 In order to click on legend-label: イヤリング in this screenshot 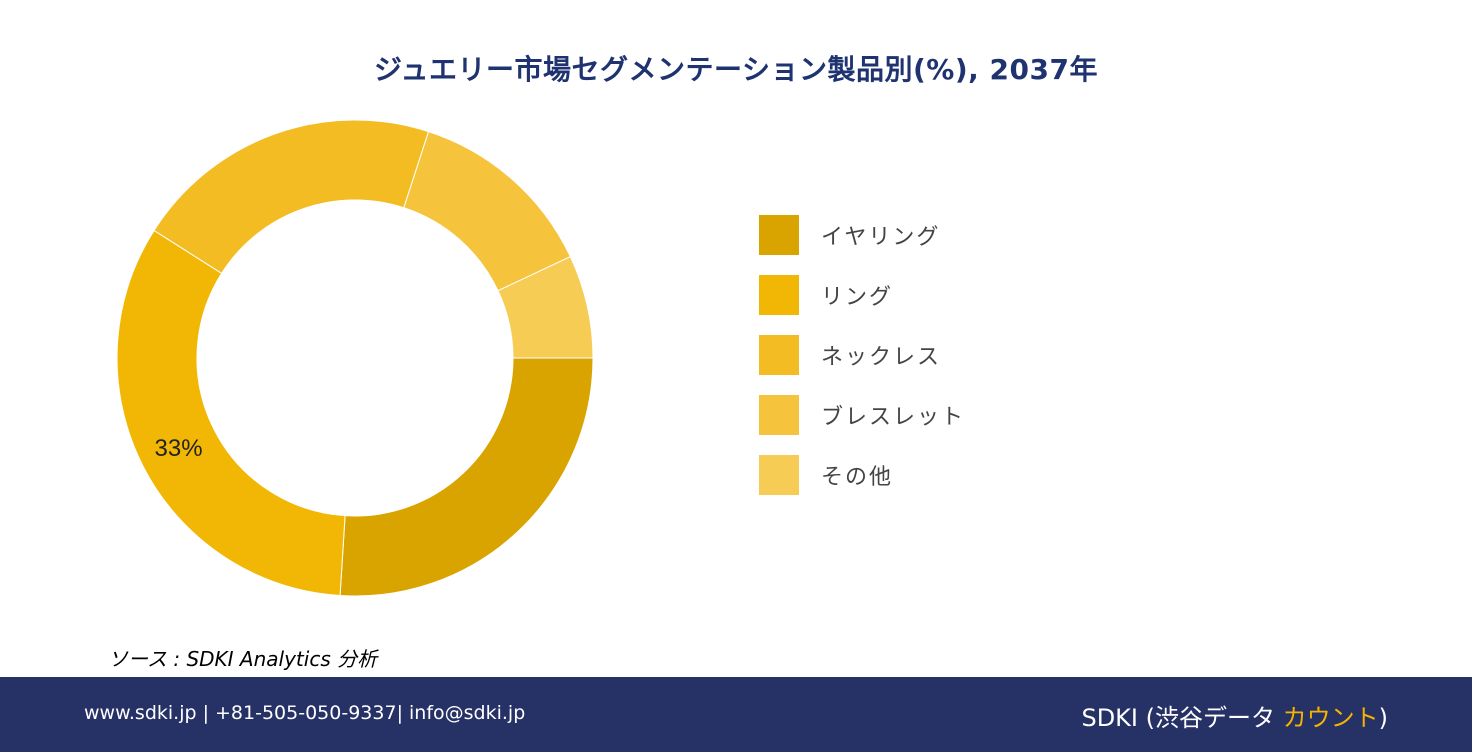, I will do `click(881, 237)`.